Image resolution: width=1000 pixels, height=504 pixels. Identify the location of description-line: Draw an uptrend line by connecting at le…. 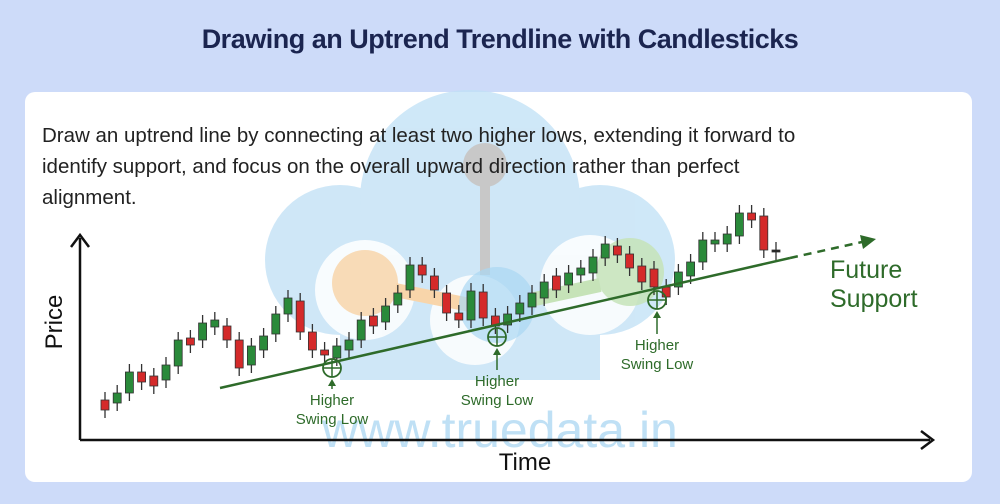
(419, 135).